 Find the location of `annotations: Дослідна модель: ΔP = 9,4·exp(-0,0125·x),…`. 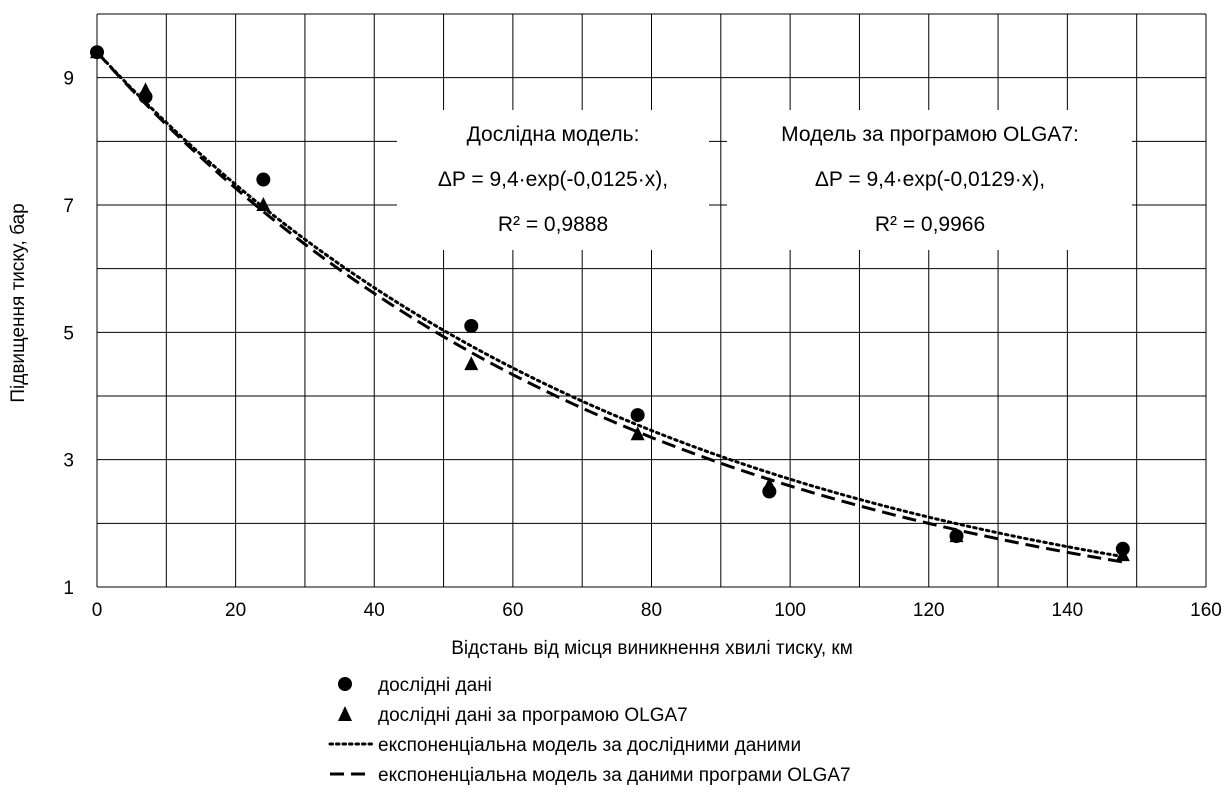

annotations: Дослідна модель: ΔP = 9,4·exp(-0,0125·x),… is located at coordinates (764, 180).